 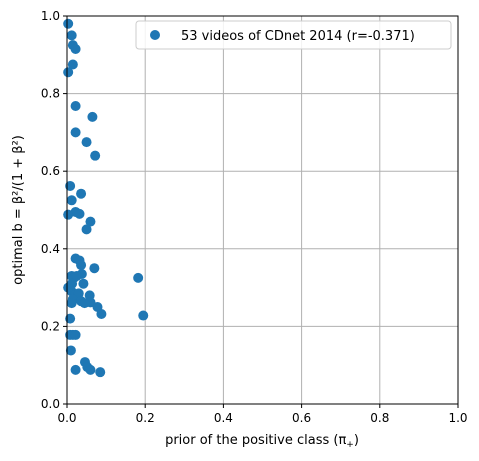 I want to click on x-tick-label: 0.6, so click(x=301, y=418).